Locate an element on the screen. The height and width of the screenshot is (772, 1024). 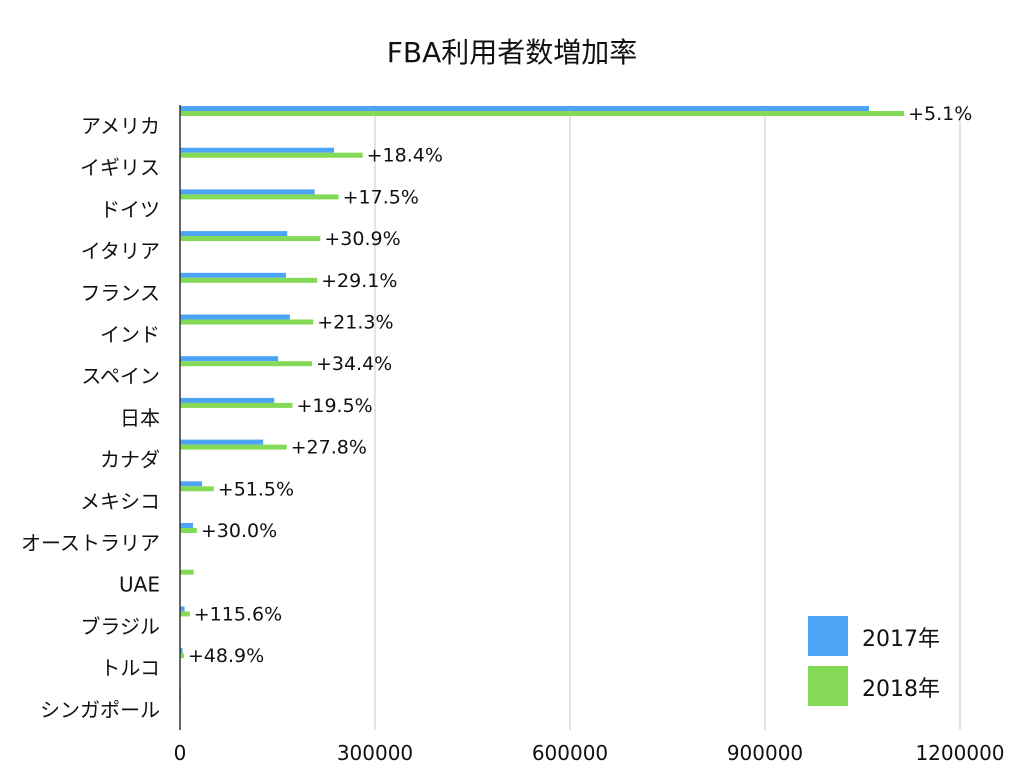
category-label: メキシコ is located at coordinates (120, 501).